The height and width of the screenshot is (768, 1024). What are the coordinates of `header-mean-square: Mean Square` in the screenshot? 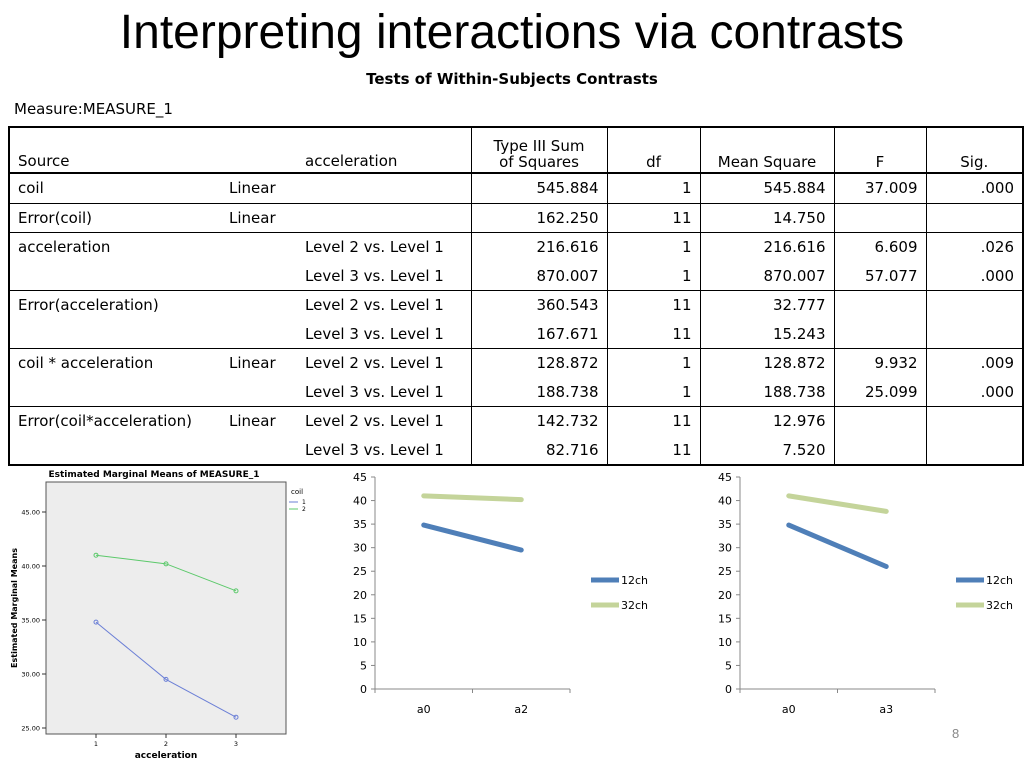 It's located at (766, 150).